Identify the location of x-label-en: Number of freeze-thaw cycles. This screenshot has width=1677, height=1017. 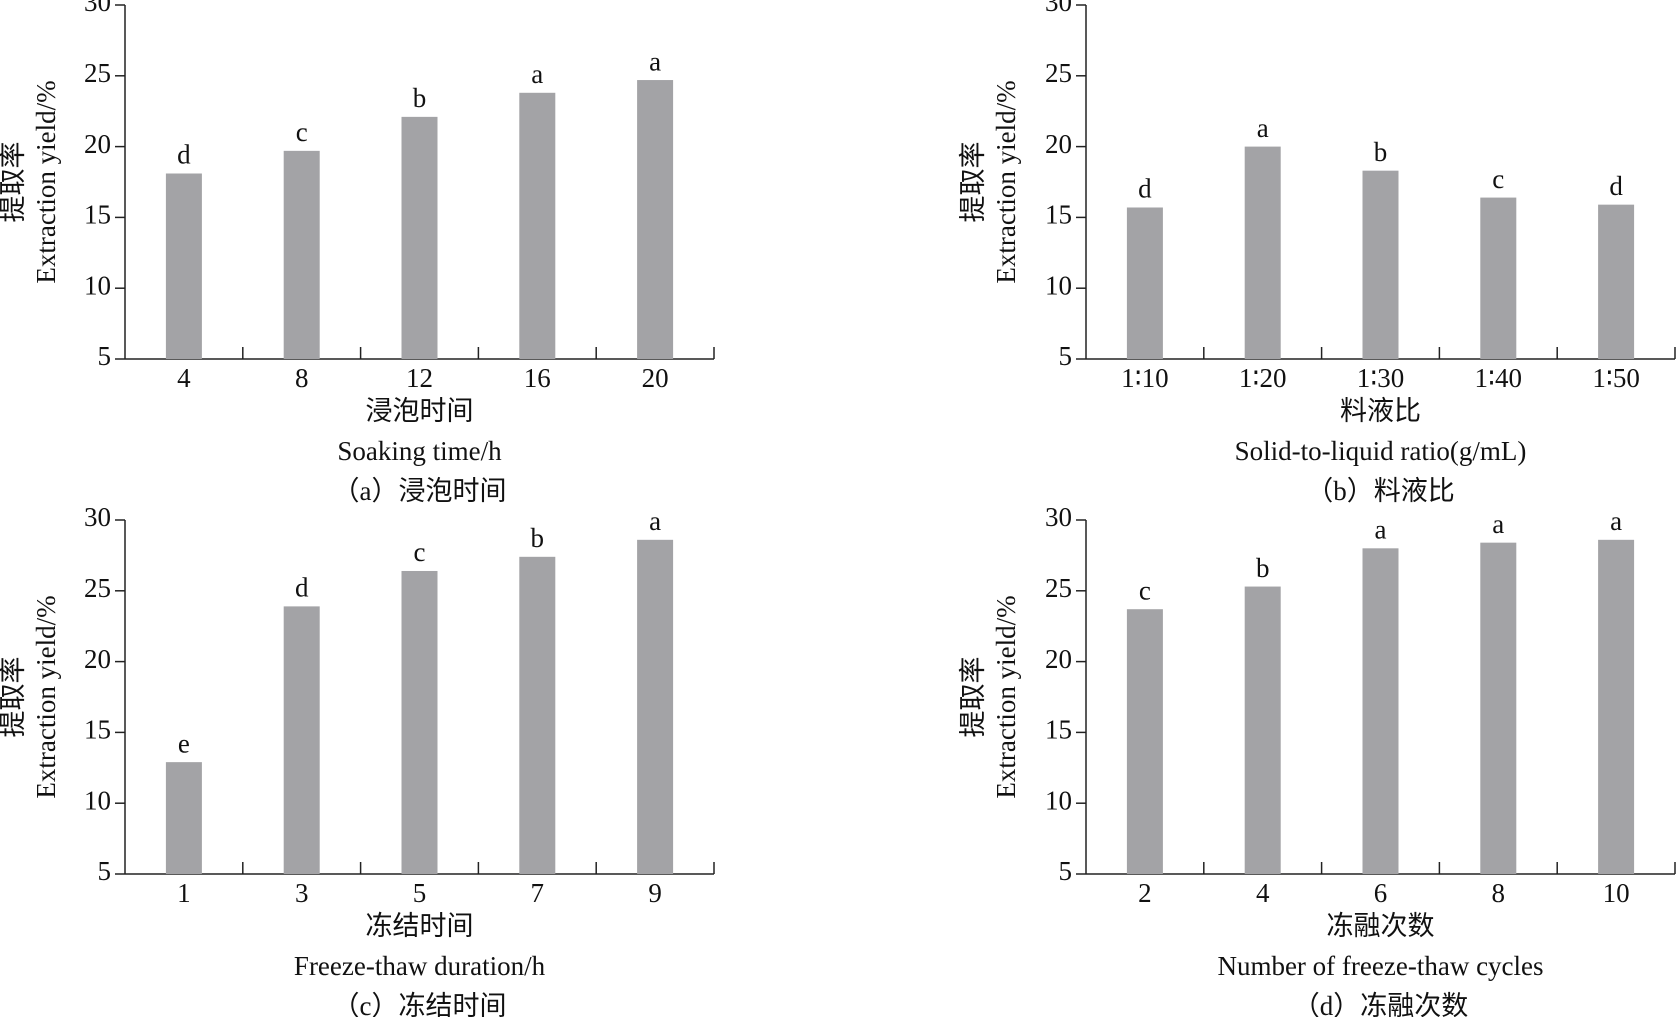
(1380, 966).